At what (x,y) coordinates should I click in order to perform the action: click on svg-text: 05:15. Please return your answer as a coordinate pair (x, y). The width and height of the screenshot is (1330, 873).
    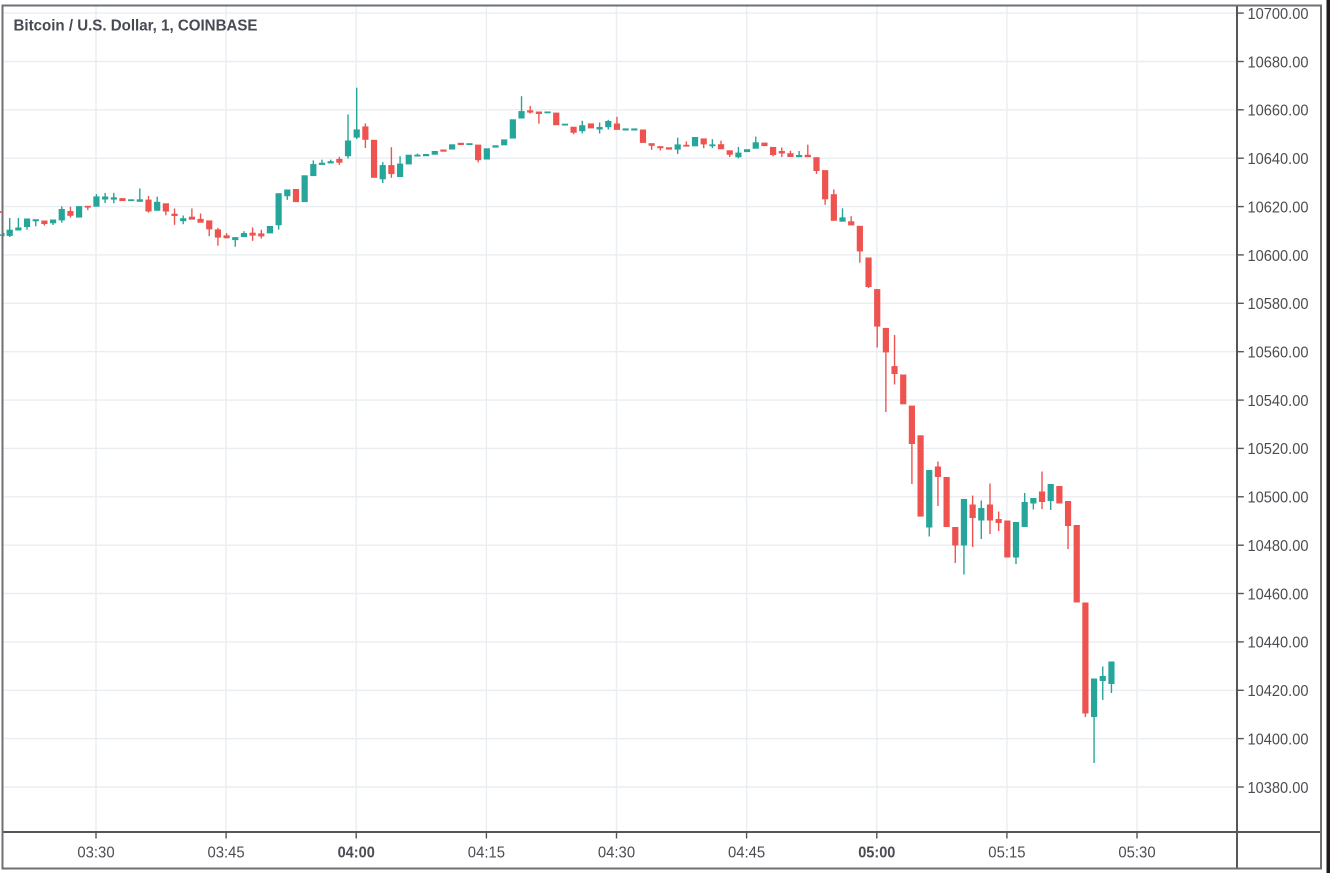
    Looking at the image, I should click on (1006, 852).